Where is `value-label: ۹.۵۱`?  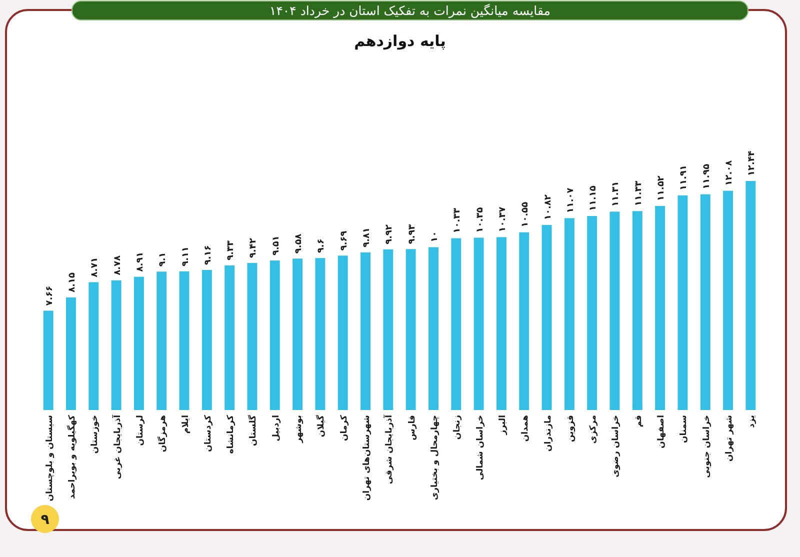
value-label: ۹.۵۱ is located at coordinates (276, 246).